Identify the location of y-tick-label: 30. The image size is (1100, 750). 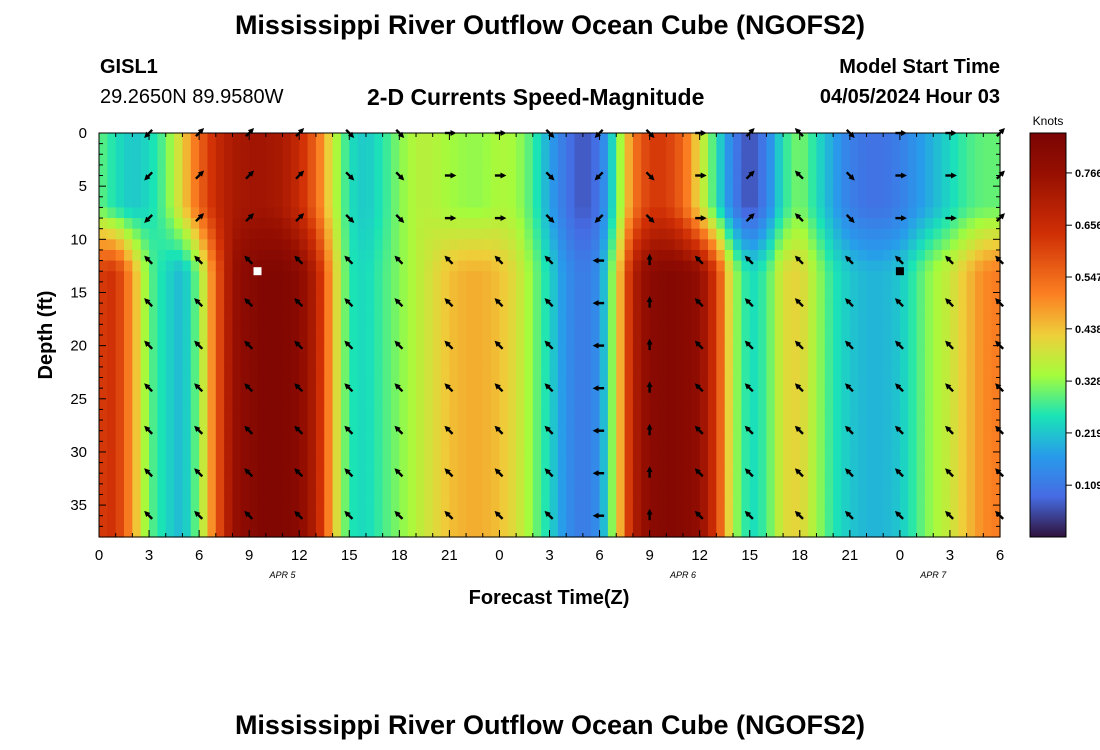
(78, 452).